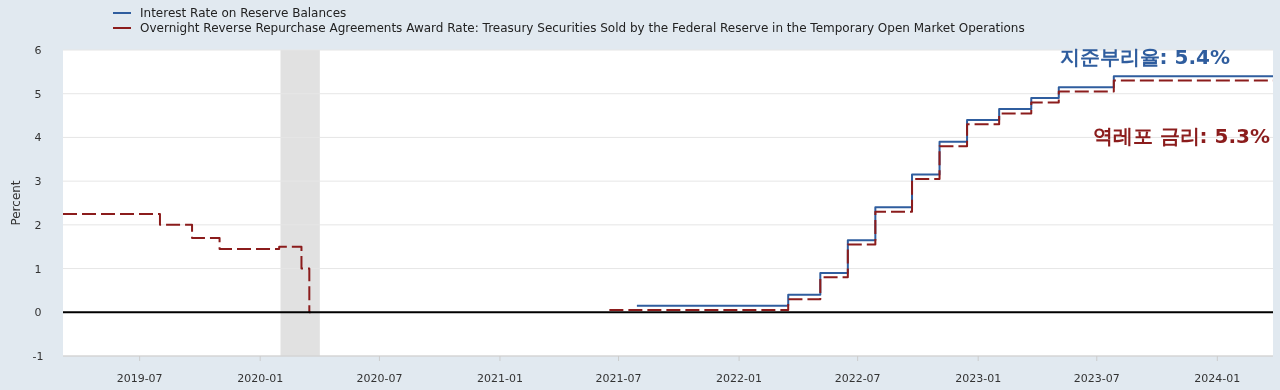 The height and width of the screenshot is (390, 1280). I want to click on y-tick-label: 2, so click(38, 225).